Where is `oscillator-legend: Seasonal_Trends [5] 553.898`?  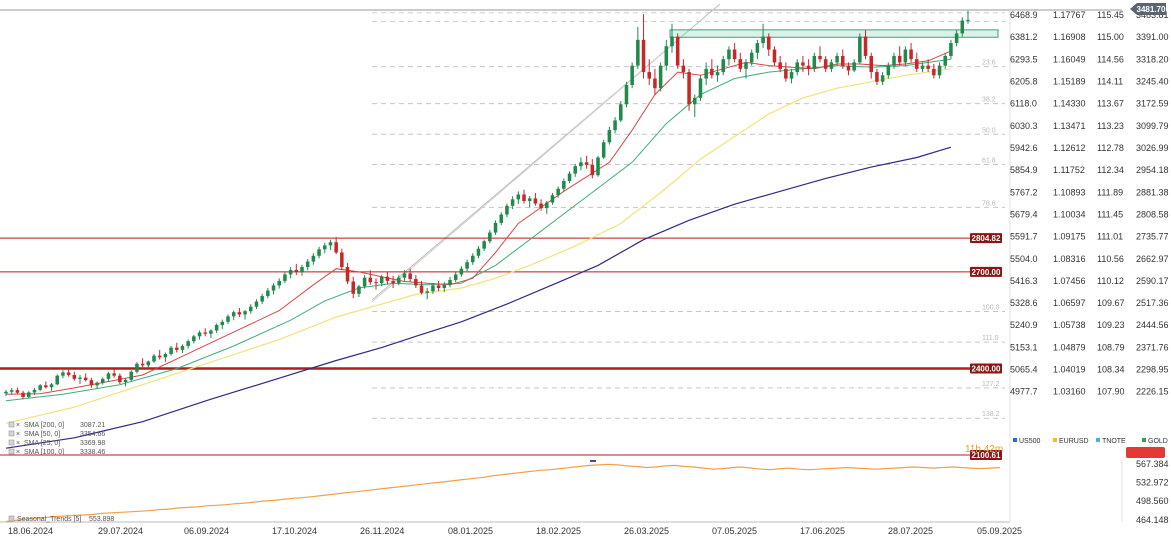 oscillator-legend: Seasonal_Trends [5] 553.898 is located at coordinates (61, 519).